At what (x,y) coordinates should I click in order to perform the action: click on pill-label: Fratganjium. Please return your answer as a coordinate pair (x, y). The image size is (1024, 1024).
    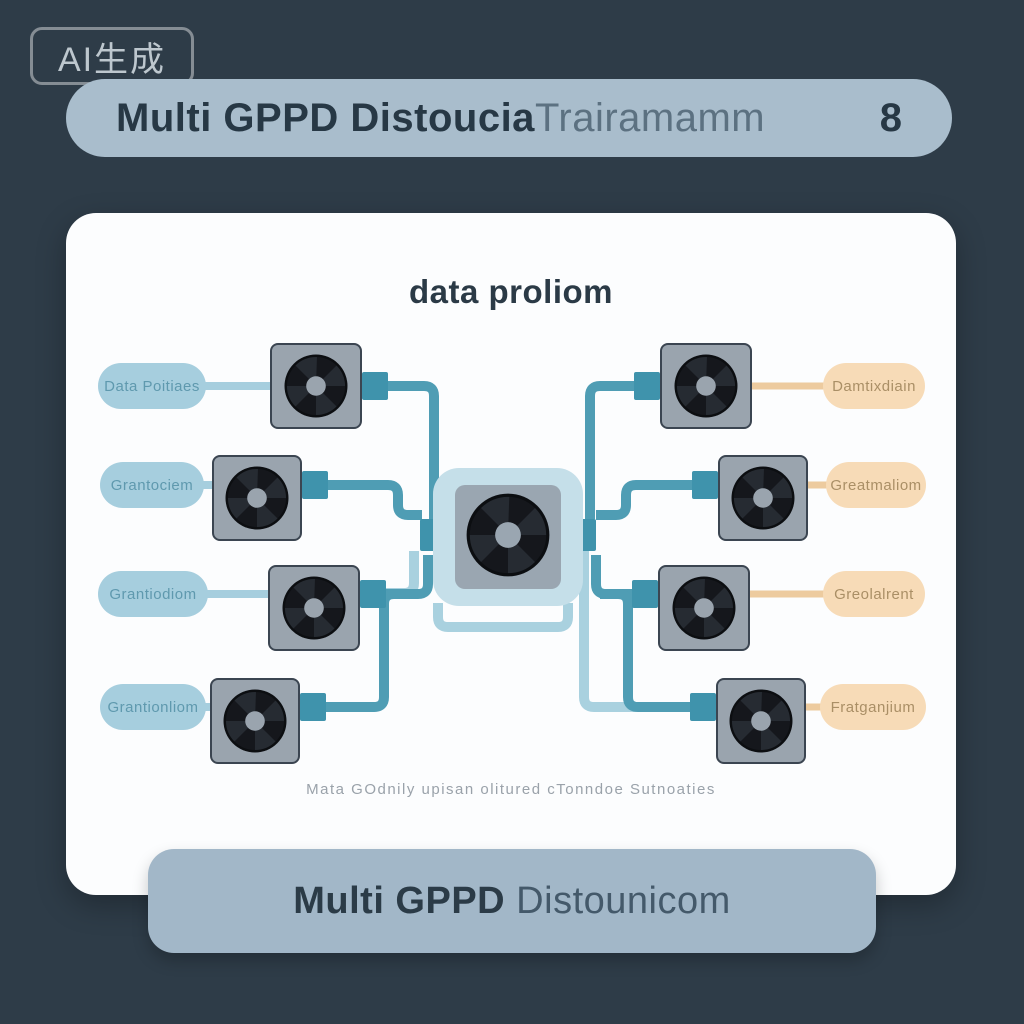
    Looking at the image, I should click on (873, 707).